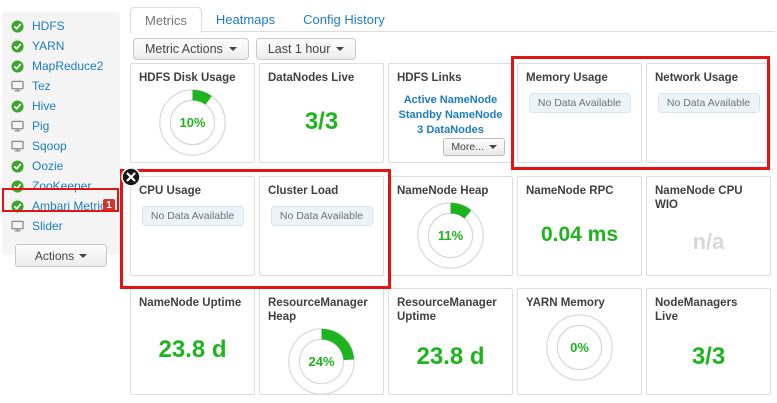 Image resolution: width=777 pixels, height=403 pixels. Describe the element at coordinates (447, 310) in the screenshot. I see `widget-title: ResourceManager Uptime` at that location.